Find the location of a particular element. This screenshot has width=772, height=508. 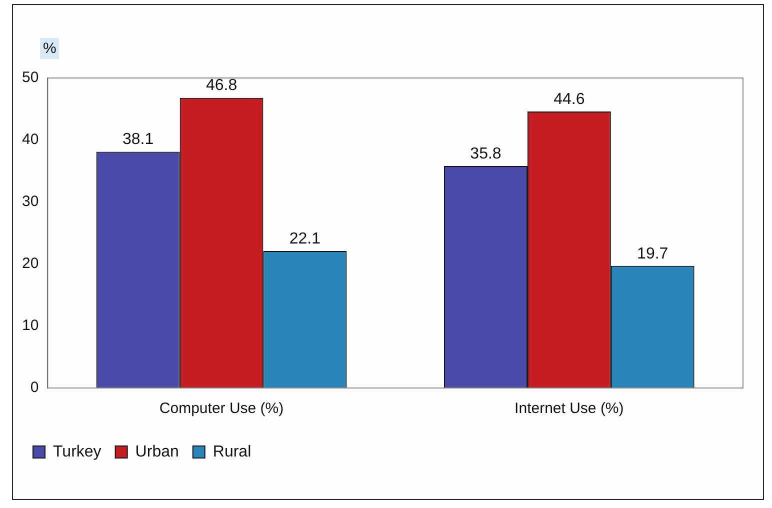

data-label: 46.8 is located at coordinates (222, 85).